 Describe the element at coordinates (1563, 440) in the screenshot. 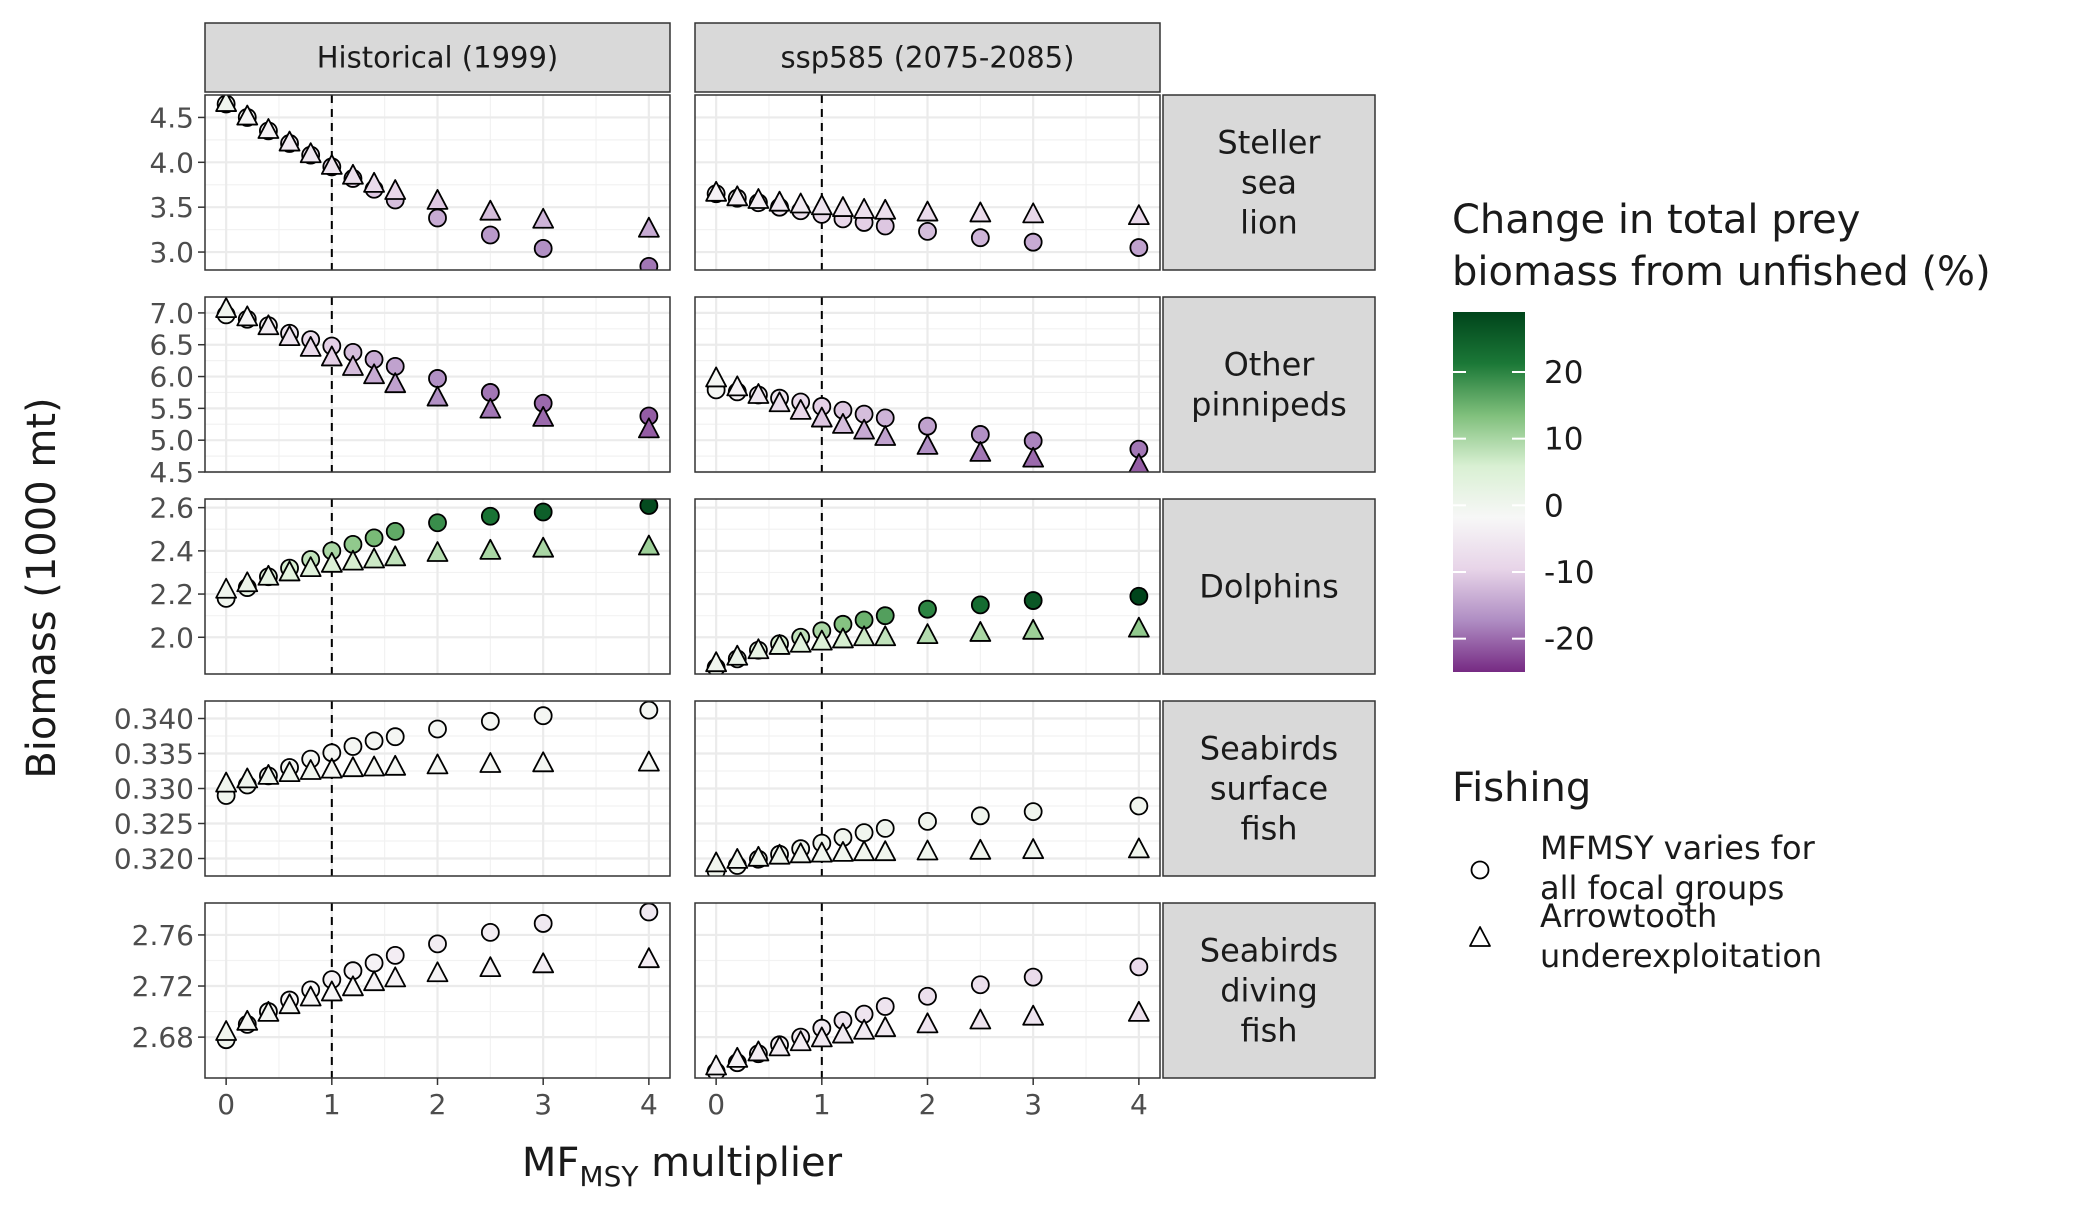

I see `colorbar-tick-label: 10` at that location.